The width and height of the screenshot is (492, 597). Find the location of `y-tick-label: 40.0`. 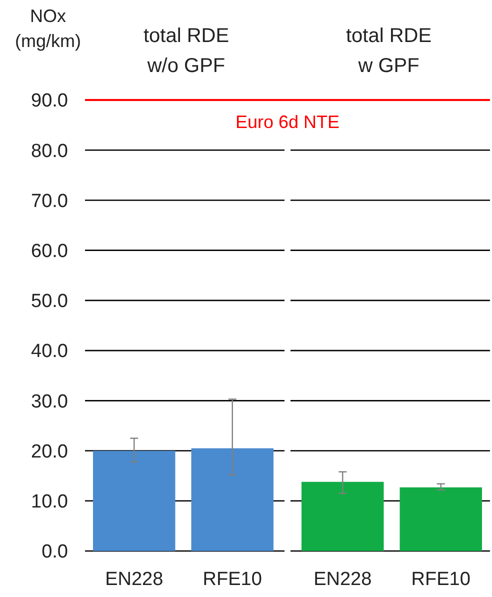

y-tick-label: 40.0 is located at coordinates (49, 351).